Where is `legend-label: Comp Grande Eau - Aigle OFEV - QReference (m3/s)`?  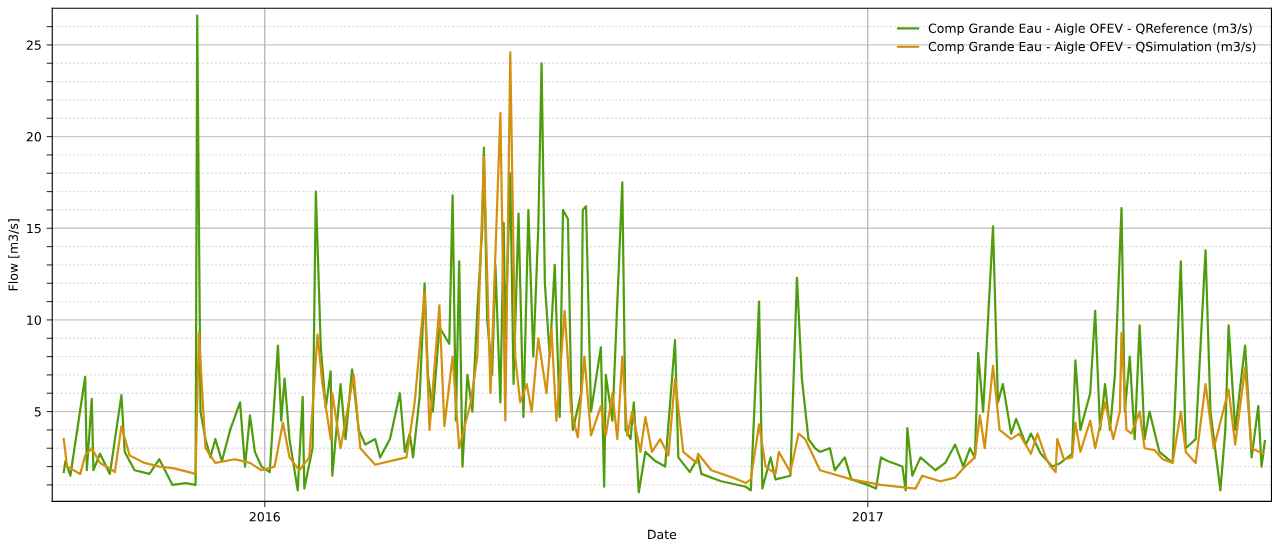
legend-label: Comp Grande Eau - Aigle OFEV - QReference (m3/s) is located at coordinates (1090, 29).